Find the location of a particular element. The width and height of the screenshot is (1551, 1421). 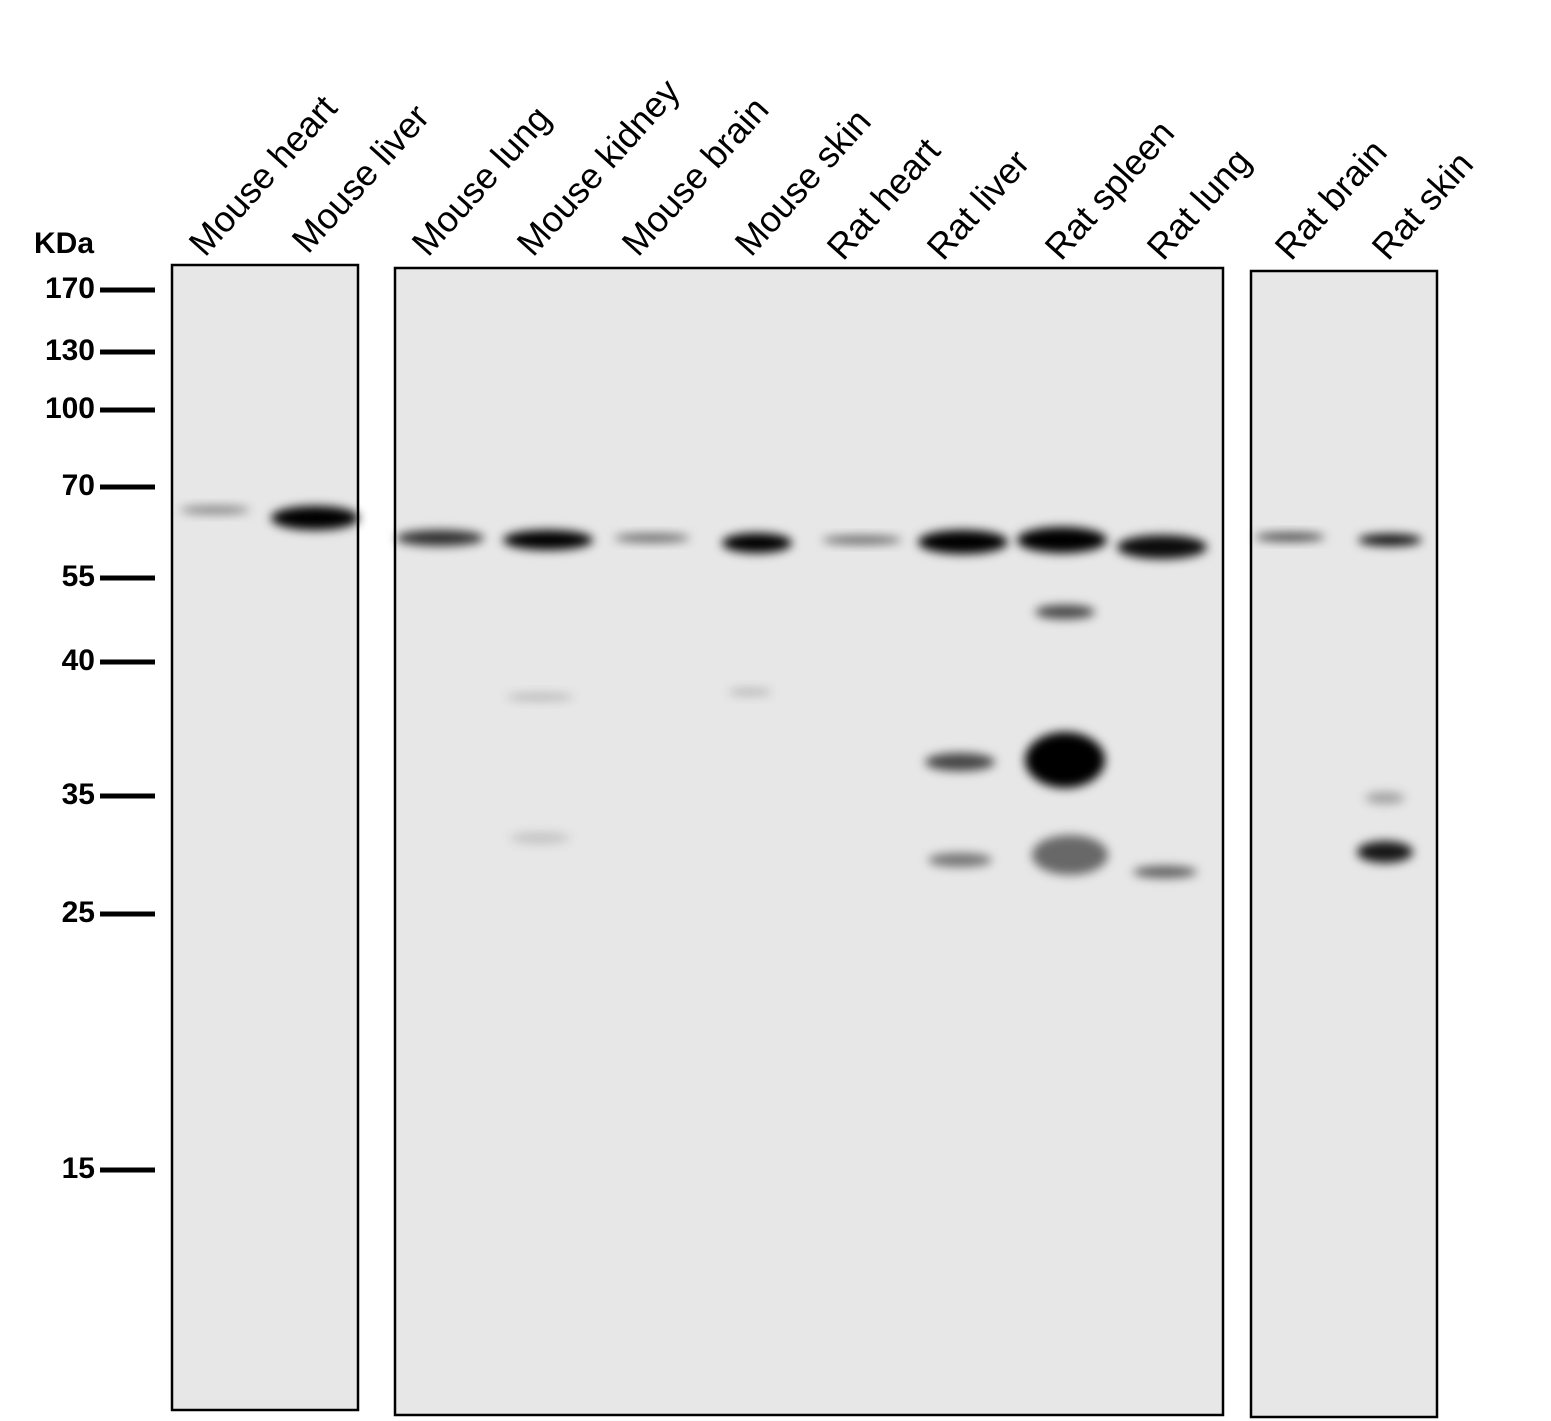

marker-label: 55 is located at coordinates (78, 576).